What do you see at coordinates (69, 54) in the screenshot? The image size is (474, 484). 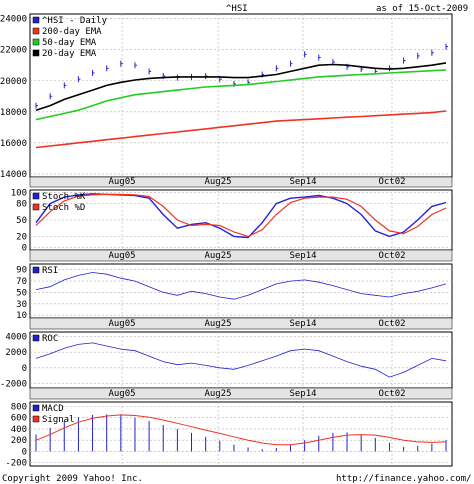 I see `legend-label: 20-day EMA` at bounding box center [69, 54].